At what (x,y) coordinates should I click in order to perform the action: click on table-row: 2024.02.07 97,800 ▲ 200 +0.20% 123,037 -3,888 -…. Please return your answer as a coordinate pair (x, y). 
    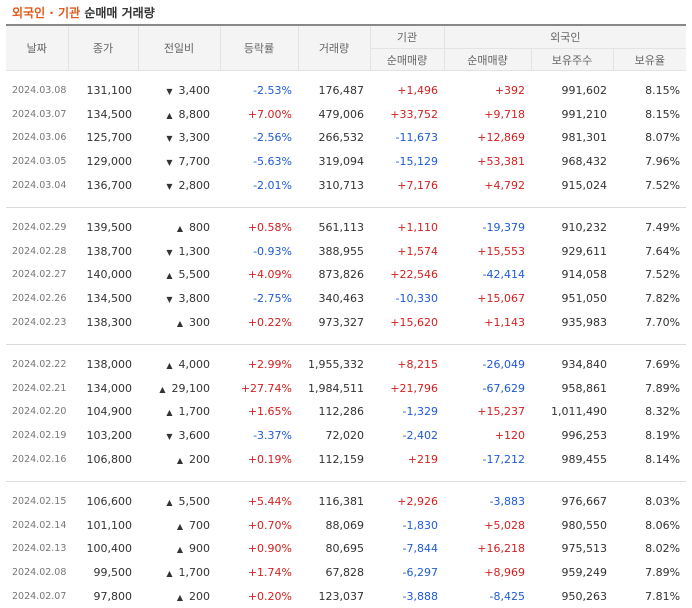
    Looking at the image, I should click on (346, 596).